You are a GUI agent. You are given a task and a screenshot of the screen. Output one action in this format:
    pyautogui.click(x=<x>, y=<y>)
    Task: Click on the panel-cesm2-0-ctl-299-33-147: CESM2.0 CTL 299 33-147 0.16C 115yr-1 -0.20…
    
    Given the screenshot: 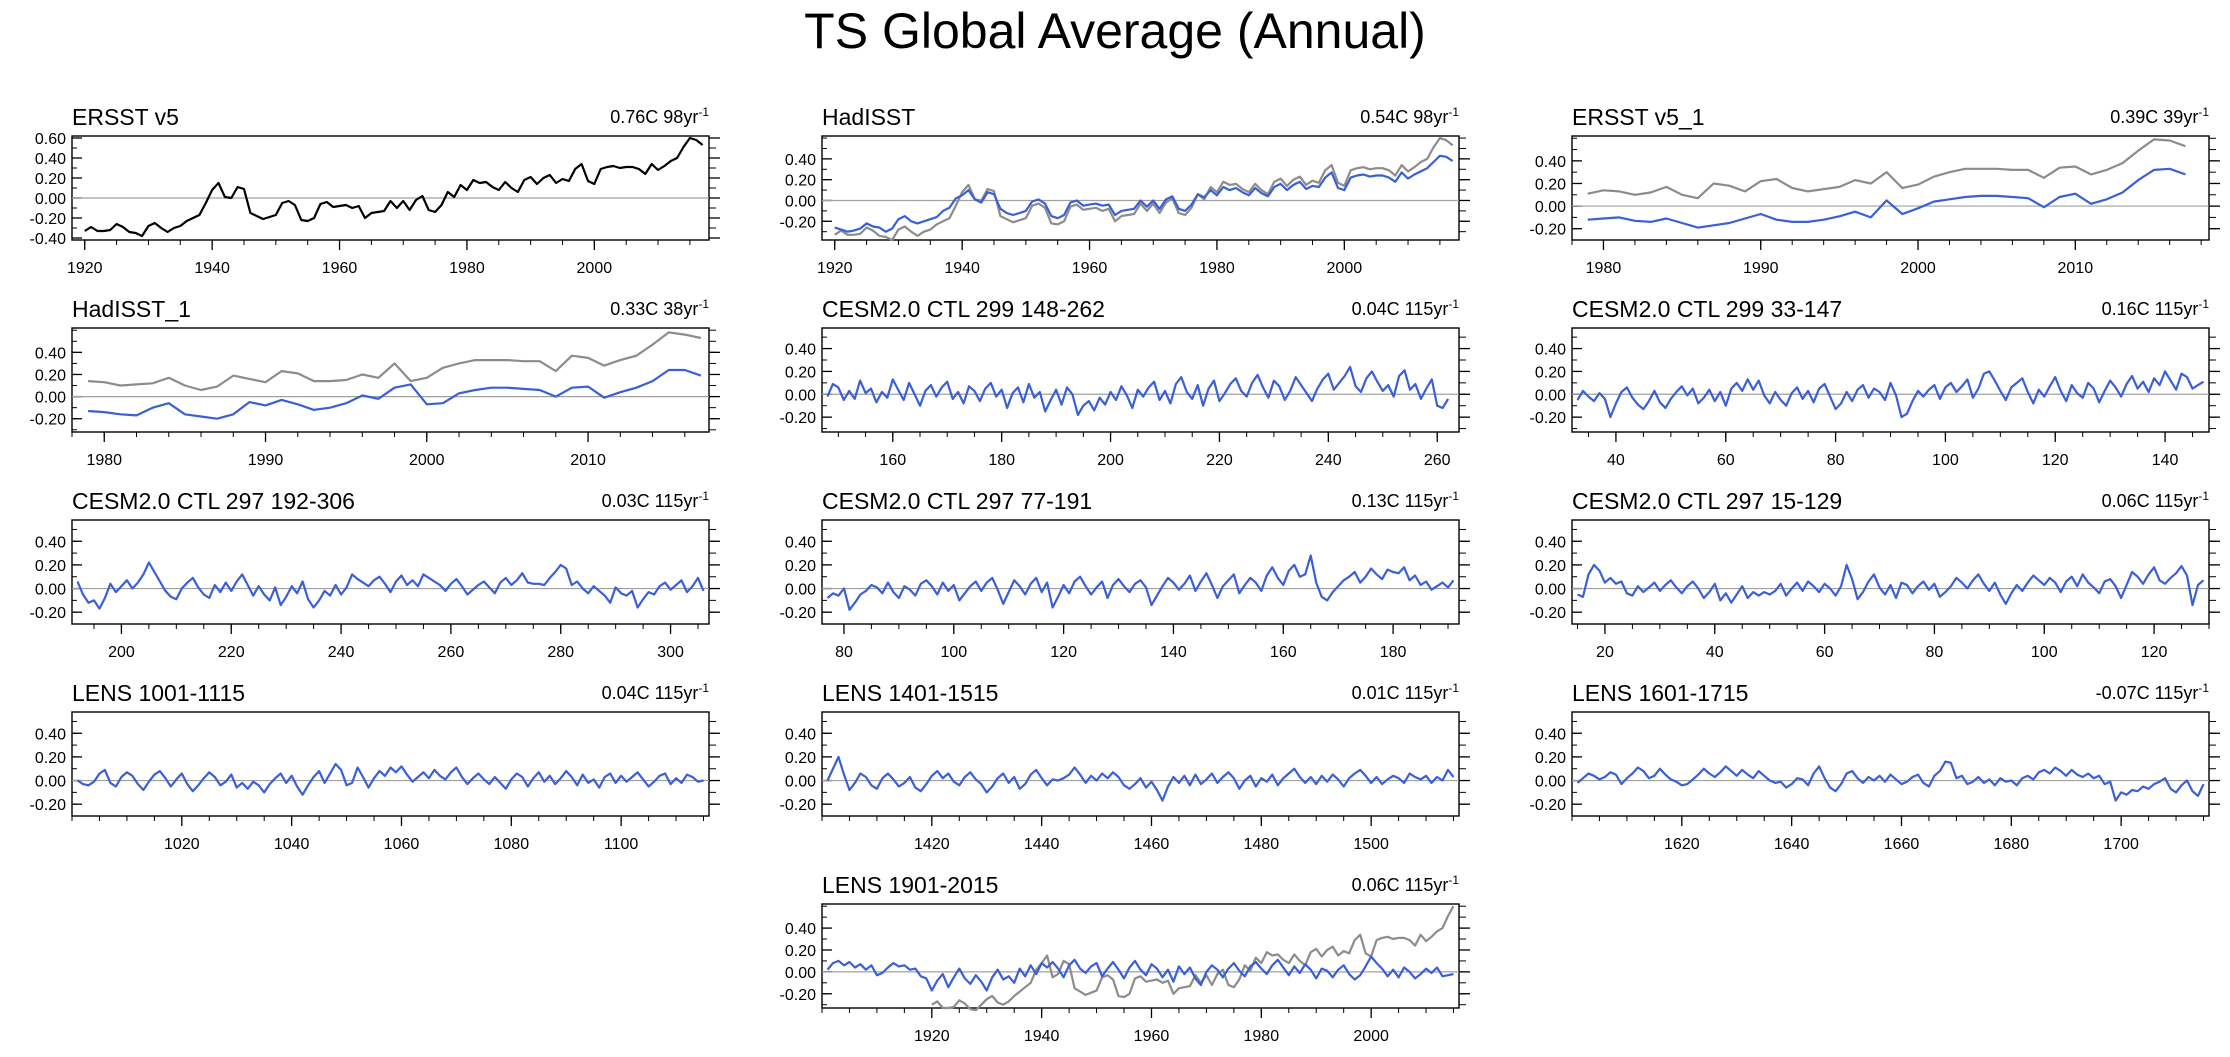 What is the action you would take?
    pyautogui.click(x=1875, y=382)
    